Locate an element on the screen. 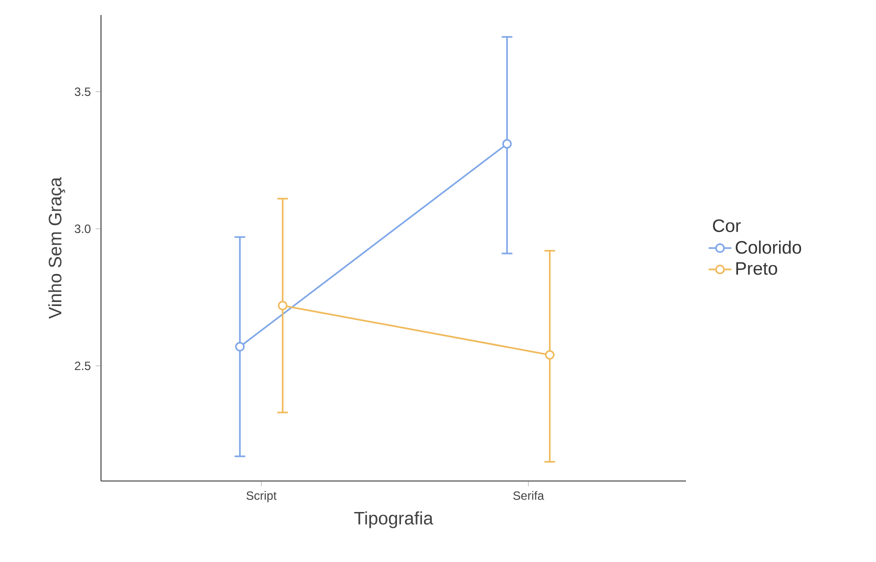 This screenshot has height=562, width=876. x-tick-label: Serifa is located at coordinates (528, 495).